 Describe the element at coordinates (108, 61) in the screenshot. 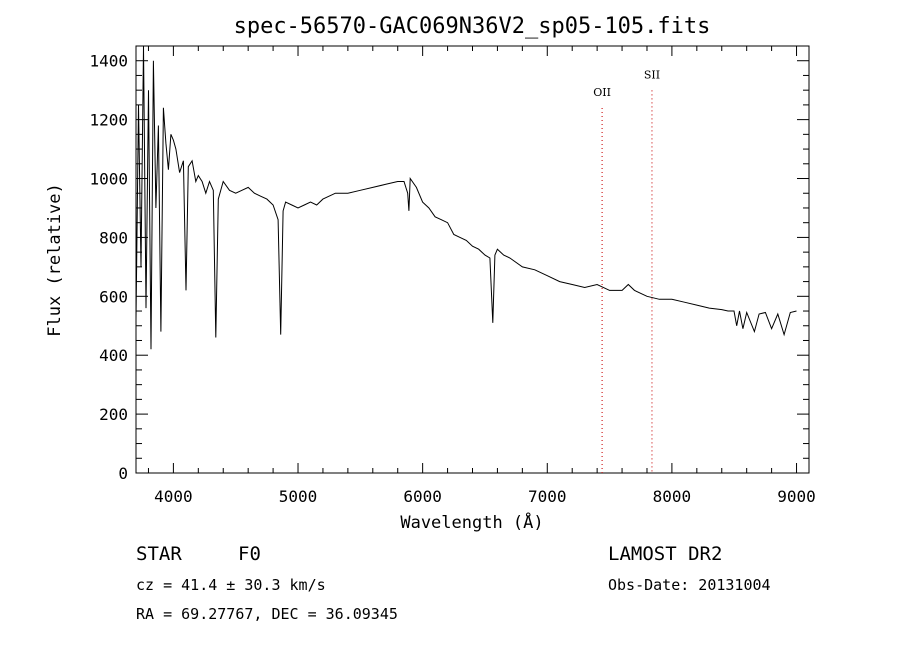

I see `y-tick-label: 1400` at that location.